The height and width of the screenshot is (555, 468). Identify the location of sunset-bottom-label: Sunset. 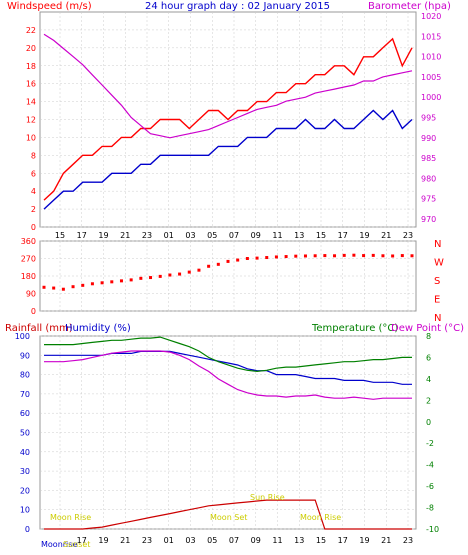
(76, 544).